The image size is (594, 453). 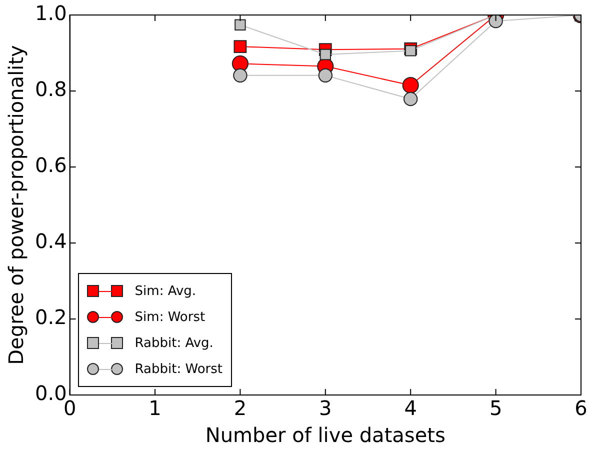 I want to click on y-tick-label: 1.0, so click(x=50, y=13).